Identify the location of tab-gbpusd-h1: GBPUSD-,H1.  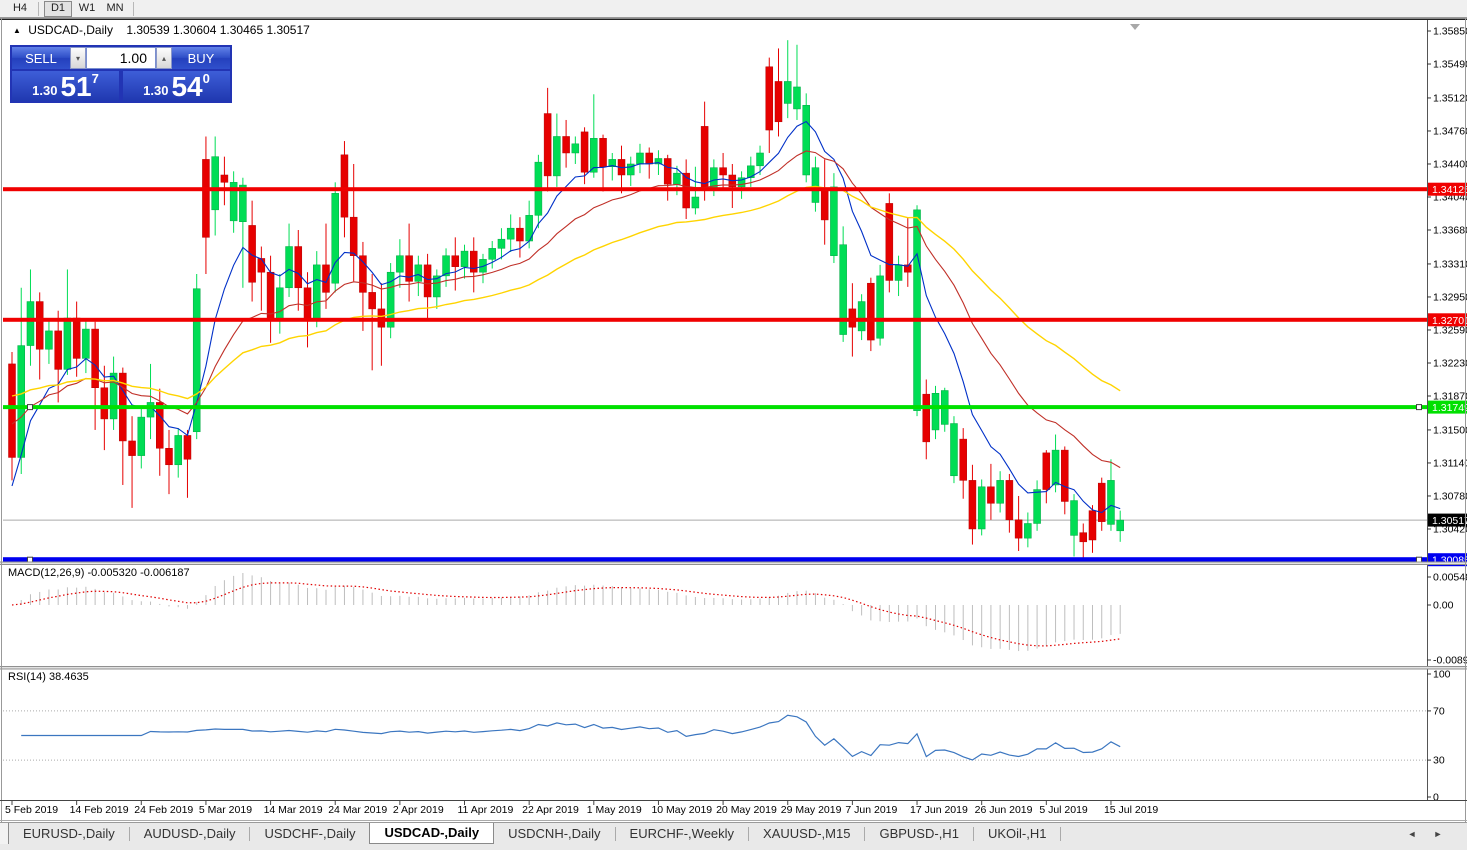
(919, 833).